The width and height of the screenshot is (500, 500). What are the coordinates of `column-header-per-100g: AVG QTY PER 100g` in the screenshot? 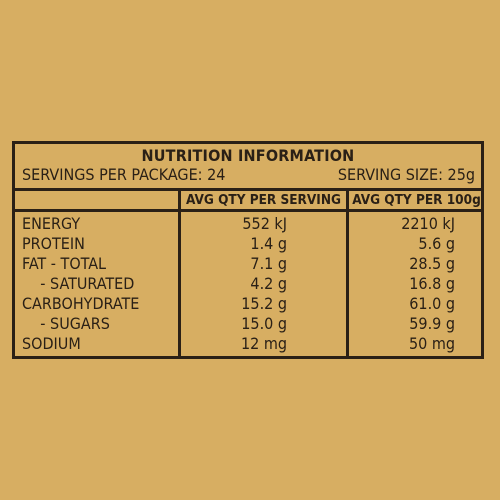 It's located at (416, 200).